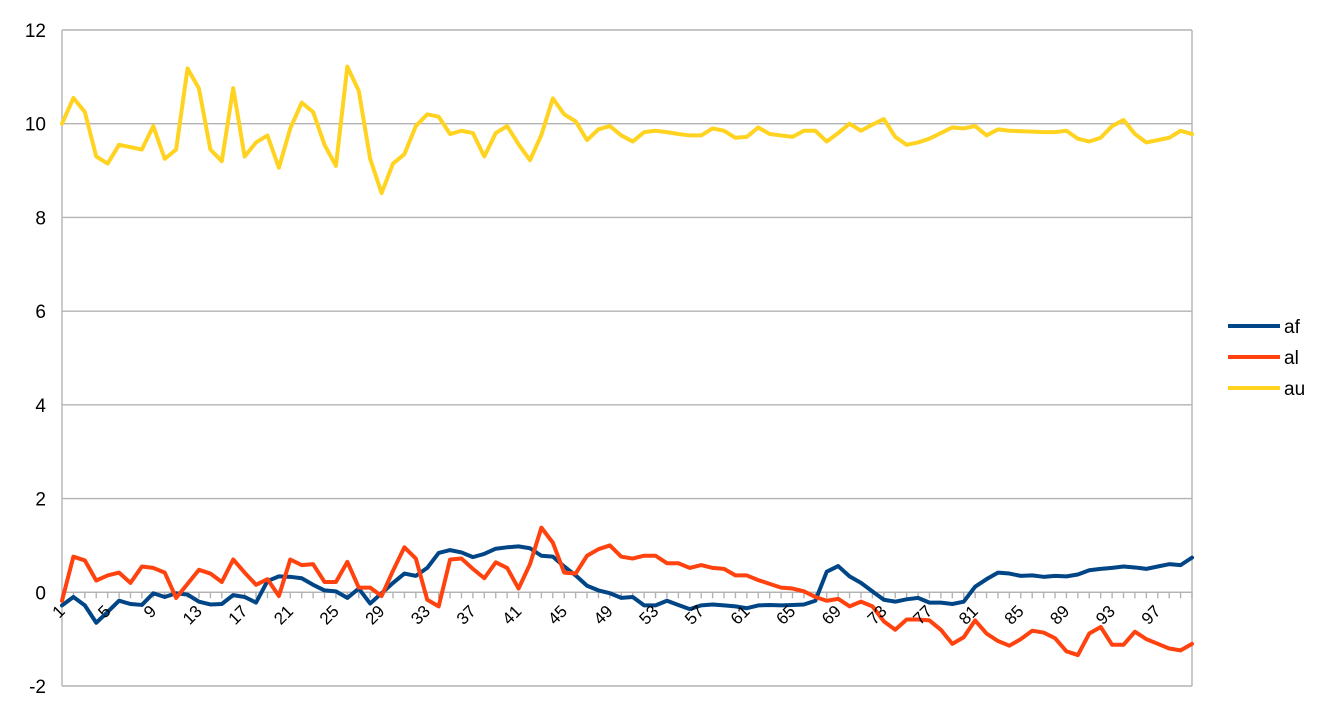  Describe the element at coordinates (40, 406) in the screenshot. I see `y-tick-label: 4` at that location.